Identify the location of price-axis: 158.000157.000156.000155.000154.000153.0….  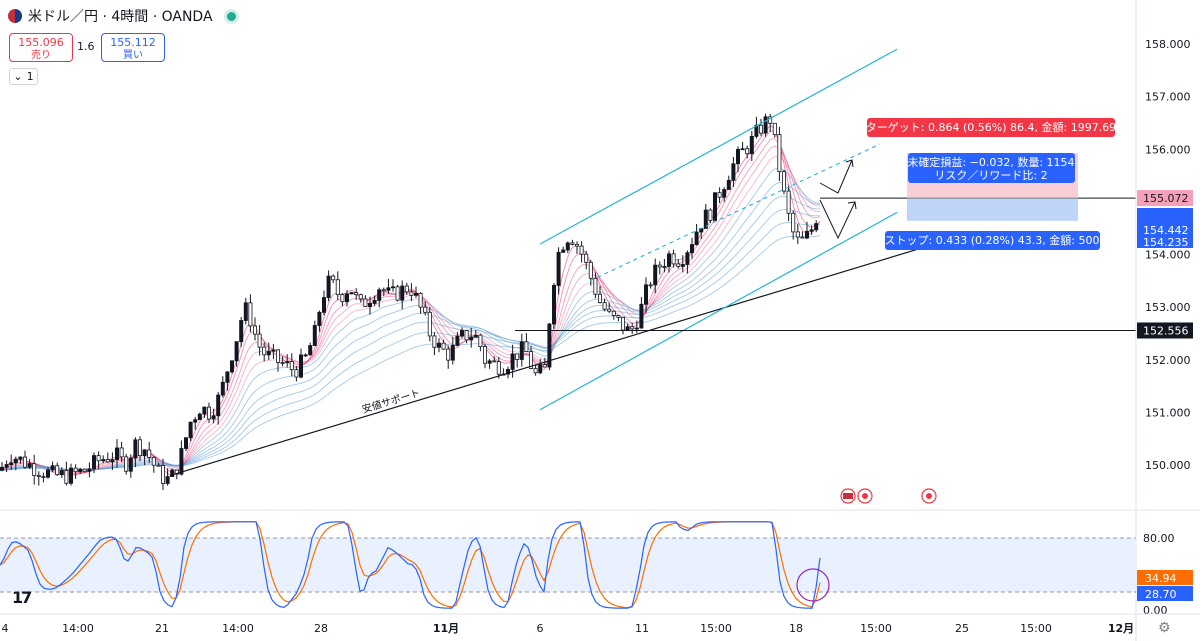
(1164, 320).